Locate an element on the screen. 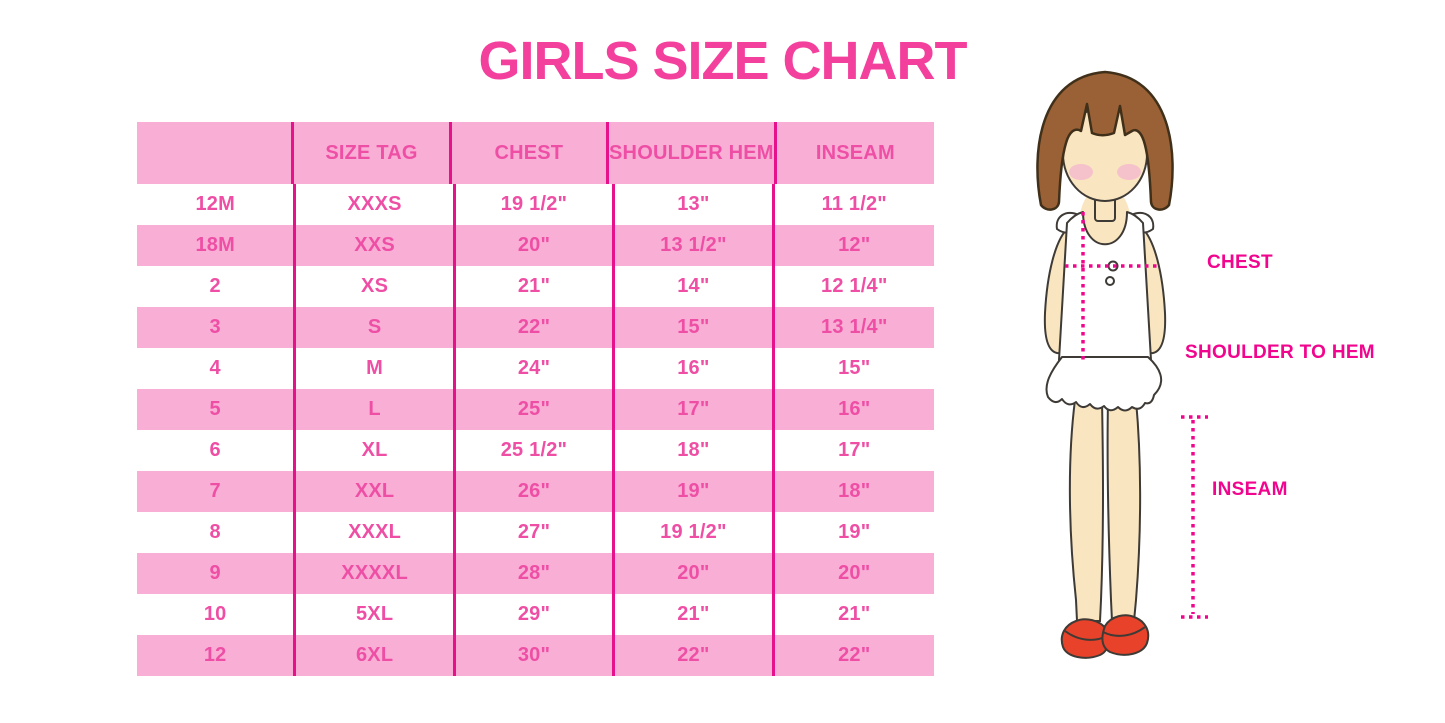 The image size is (1445, 723). inseam-label: INSEAM is located at coordinates (1250, 489).